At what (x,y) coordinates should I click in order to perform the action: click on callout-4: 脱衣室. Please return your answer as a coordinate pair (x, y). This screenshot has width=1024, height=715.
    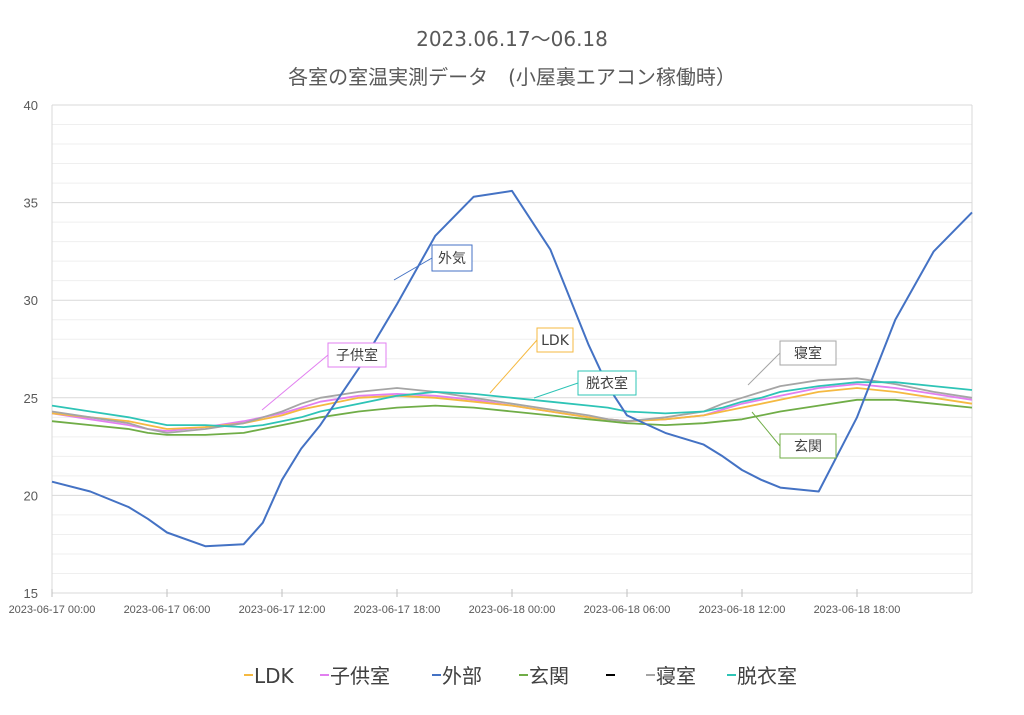
    Looking at the image, I should click on (585, 384).